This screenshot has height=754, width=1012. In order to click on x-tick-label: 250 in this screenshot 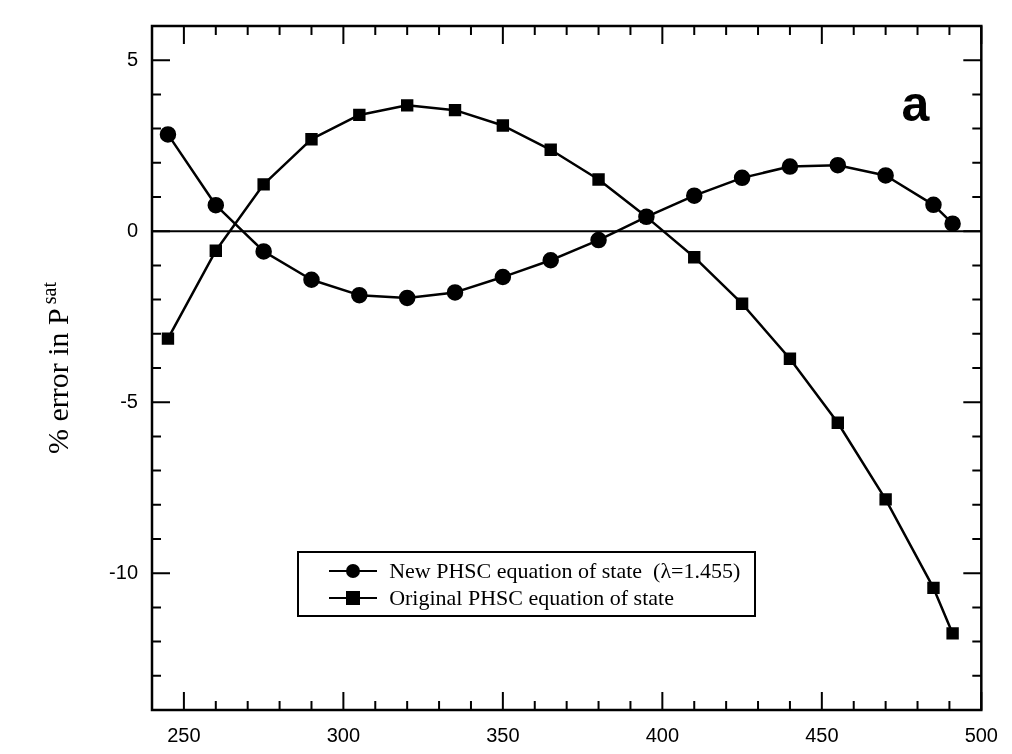, I will do `click(184, 734)`.